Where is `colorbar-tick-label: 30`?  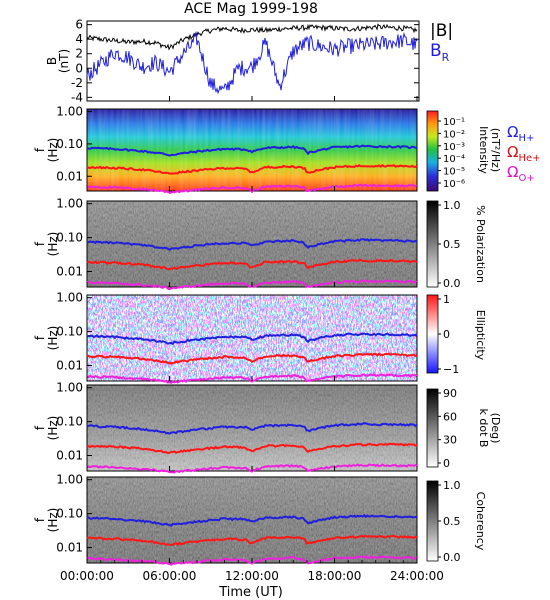
colorbar-tick-label: 30 is located at coordinates (450, 440).